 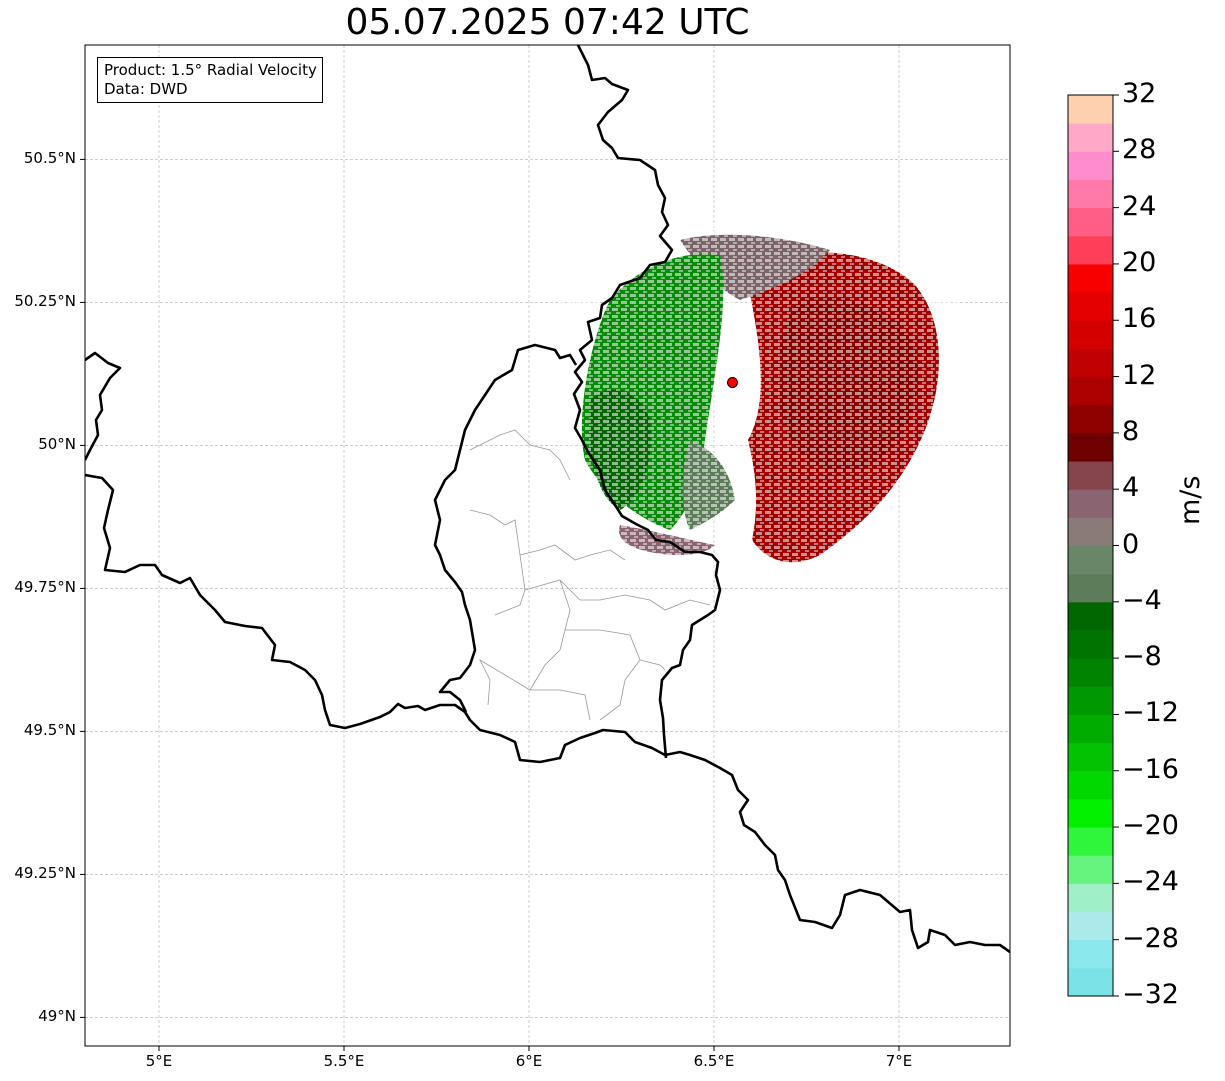 I want to click on colorbar-tick-label: −16, so click(x=1150, y=769).